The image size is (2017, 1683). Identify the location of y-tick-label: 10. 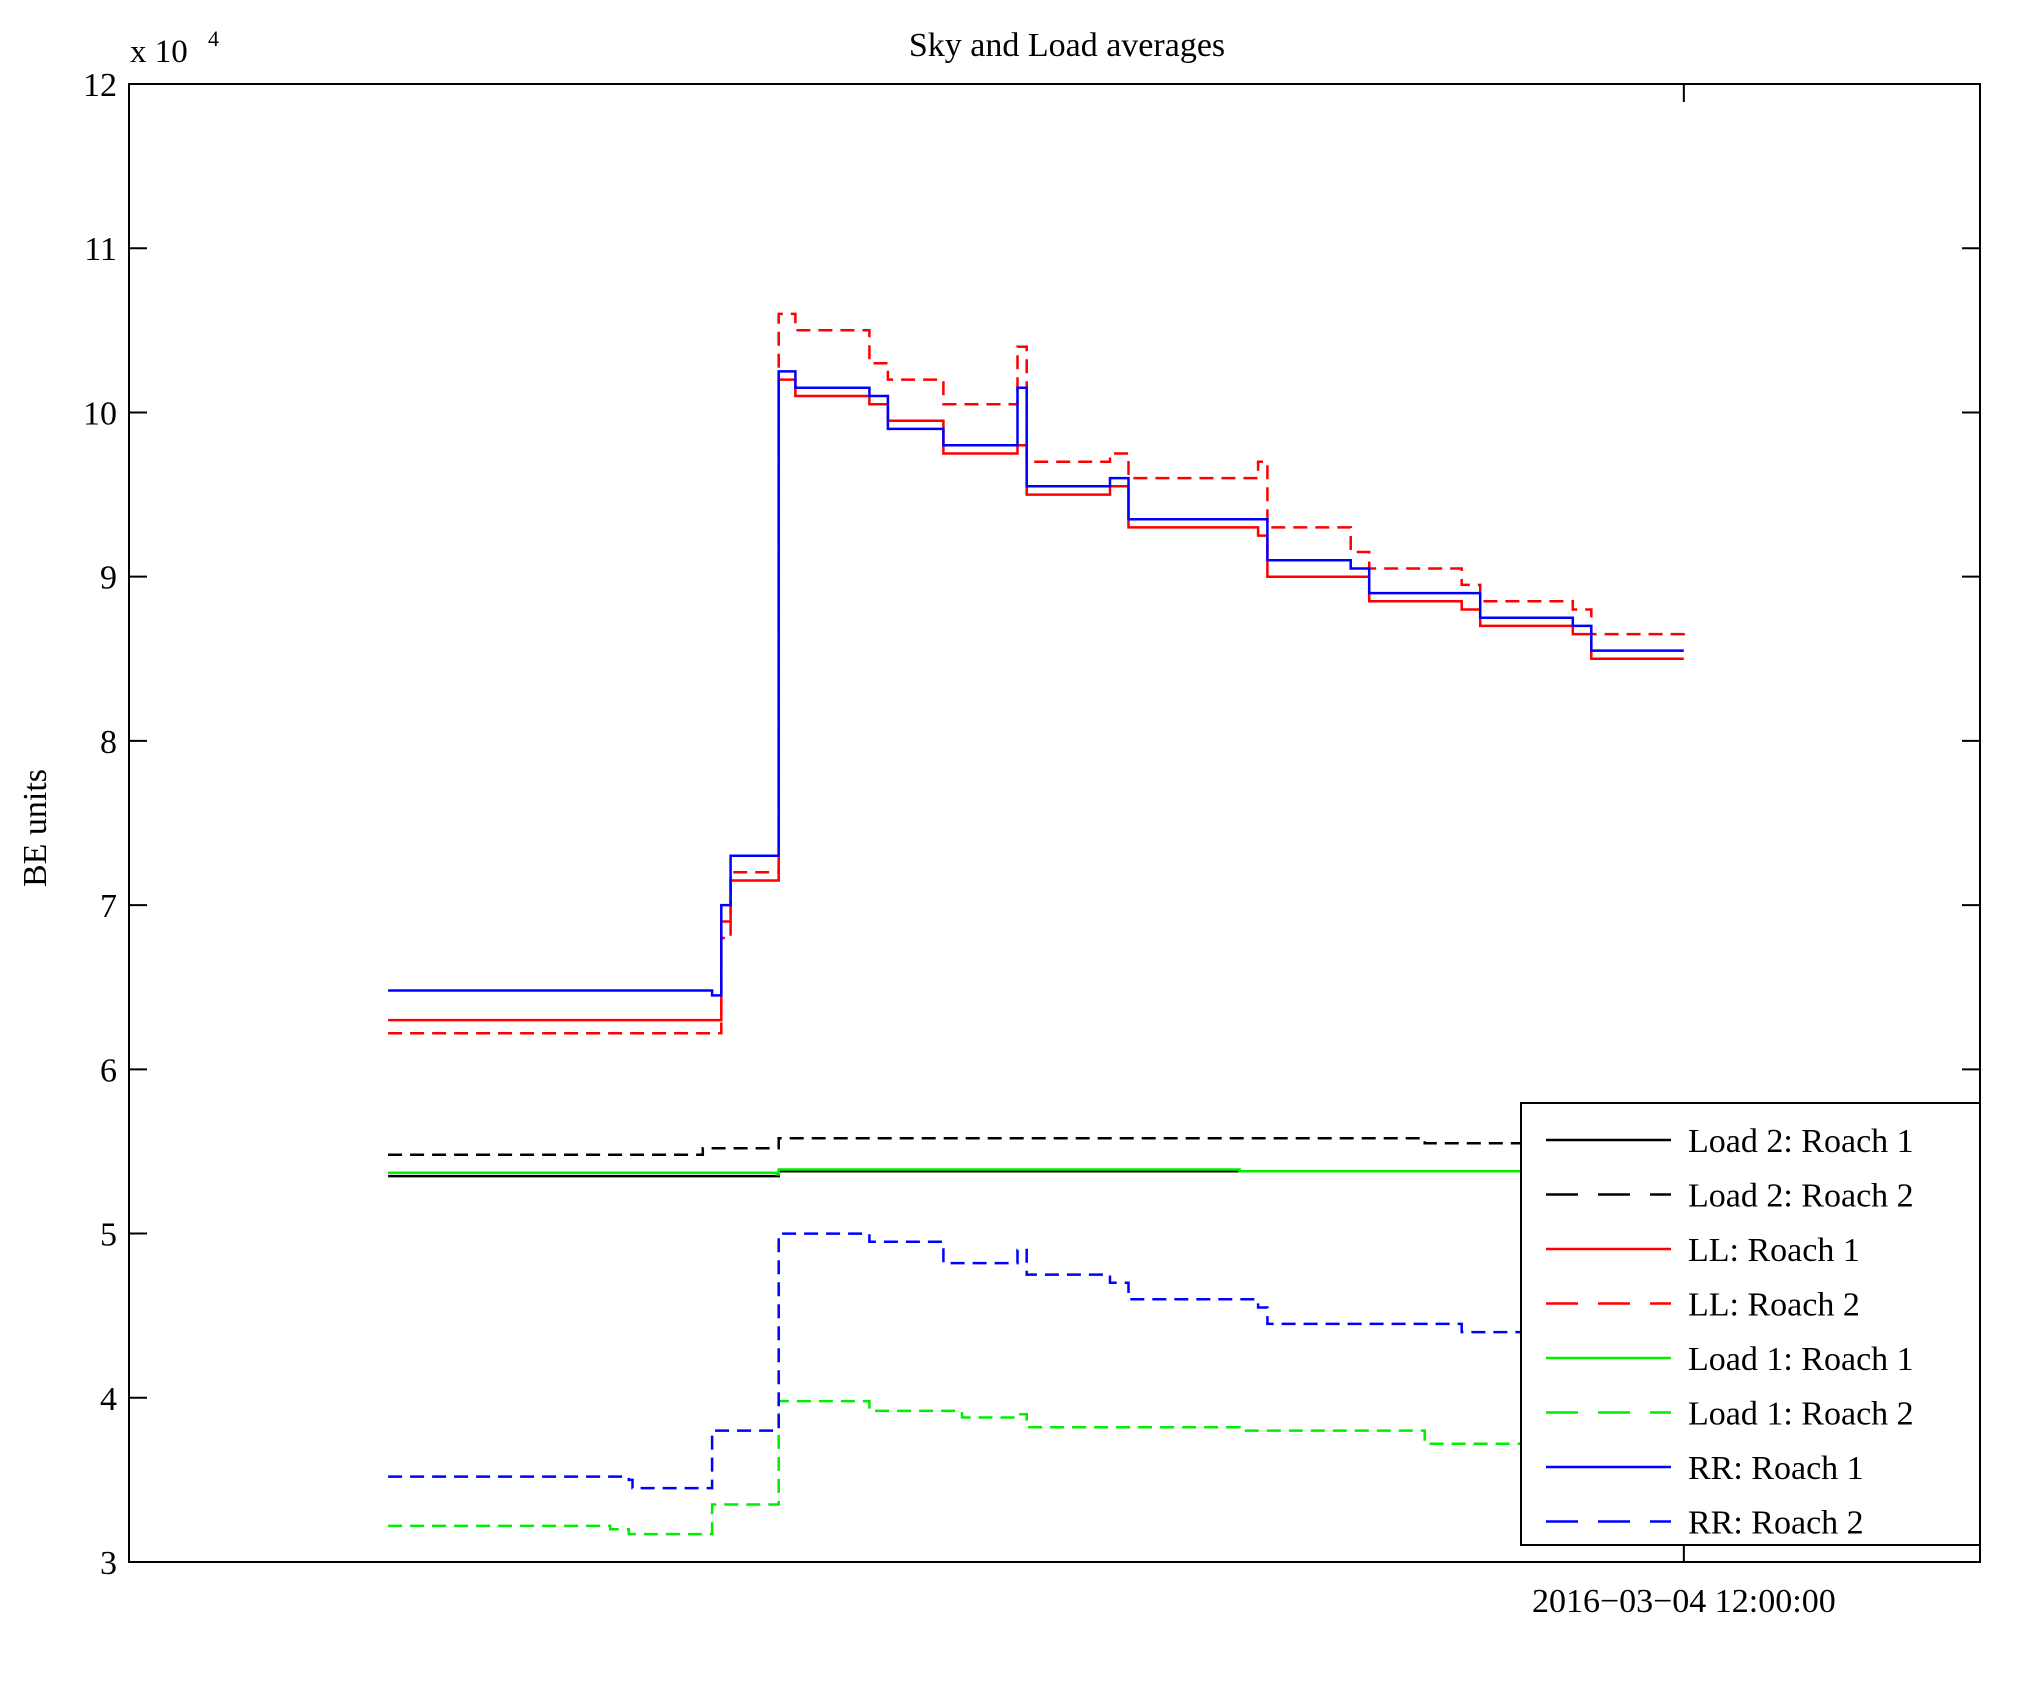
(100, 413).